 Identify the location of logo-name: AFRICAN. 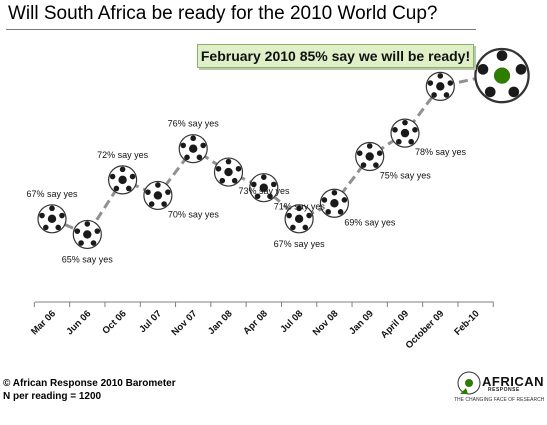
(513, 381).